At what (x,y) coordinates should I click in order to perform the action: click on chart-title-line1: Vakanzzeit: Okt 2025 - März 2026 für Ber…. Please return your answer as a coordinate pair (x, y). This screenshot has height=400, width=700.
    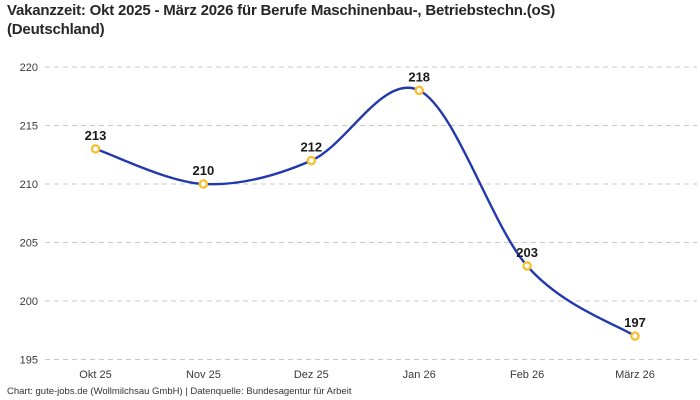
    Looking at the image, I should click on (281, 10).